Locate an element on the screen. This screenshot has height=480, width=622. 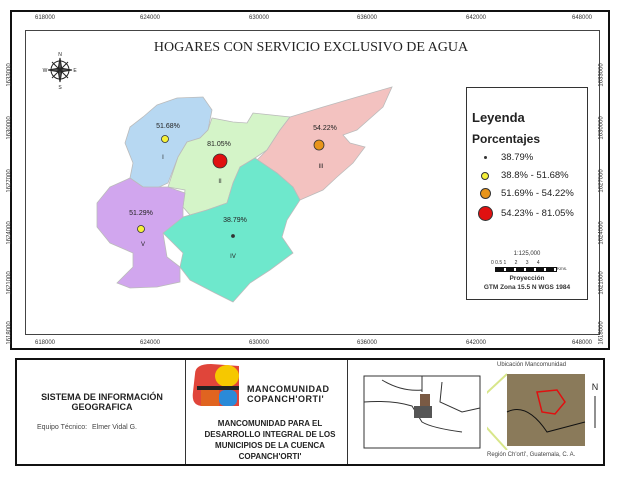
scale-ratio: 1:125,000 is located at coordinates (527, 254).